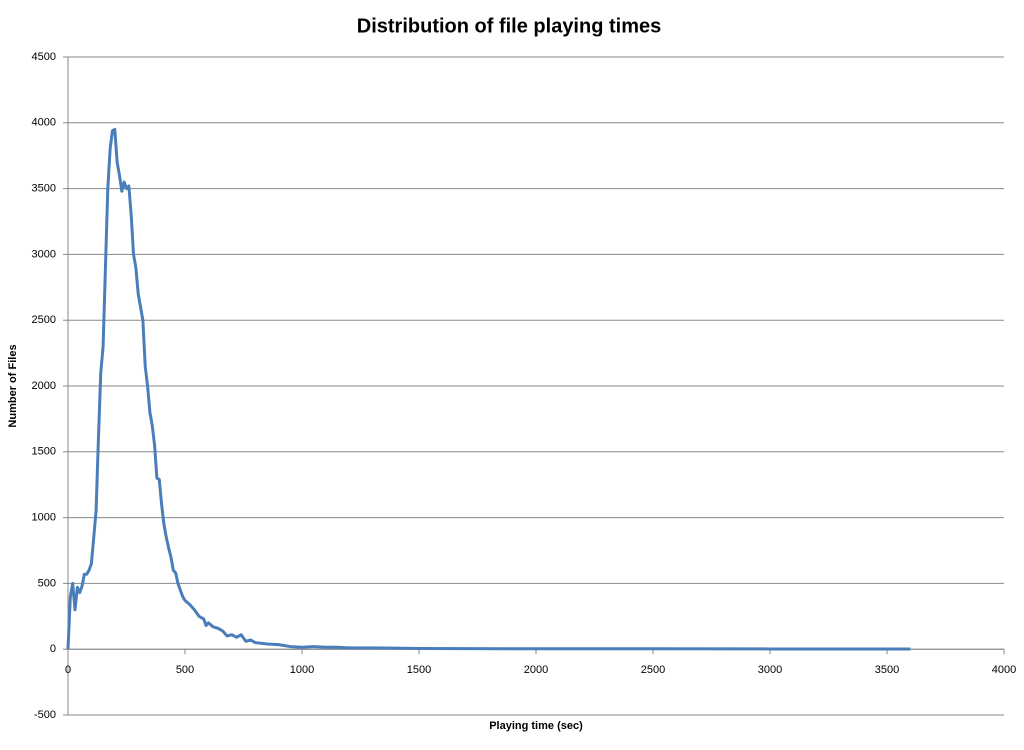  I want to click on y-tick-label: 2500, so click(44, 320).